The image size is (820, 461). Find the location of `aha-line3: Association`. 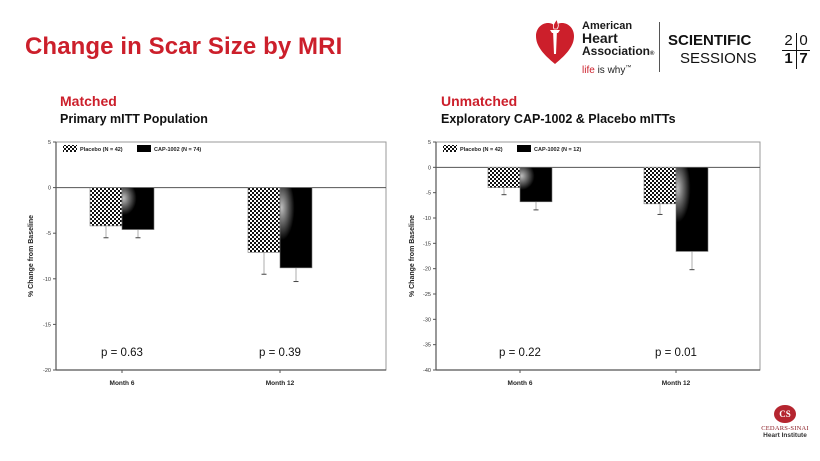

aha-line3: Association is located at coordinates (616, 51).